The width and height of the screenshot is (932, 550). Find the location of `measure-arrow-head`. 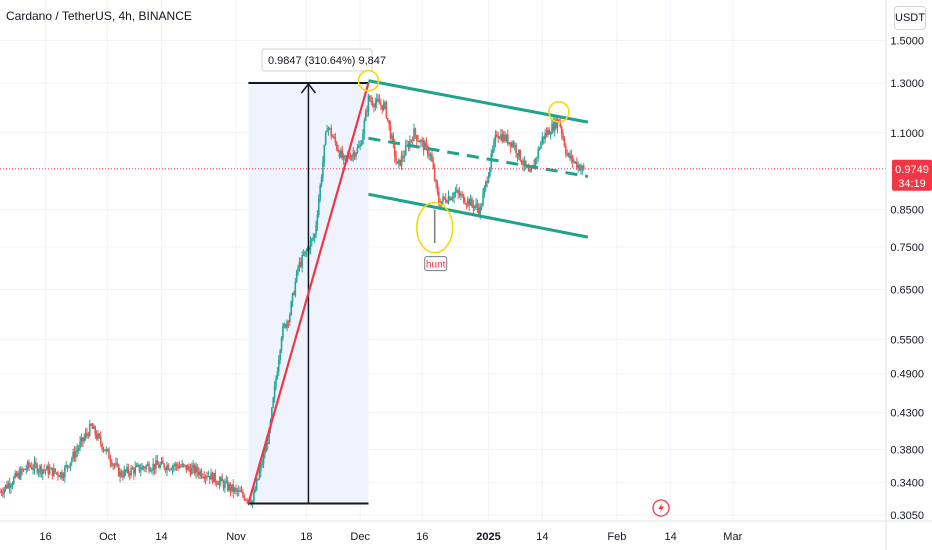

measure-arrow-head is located at coordinates (308, 88).